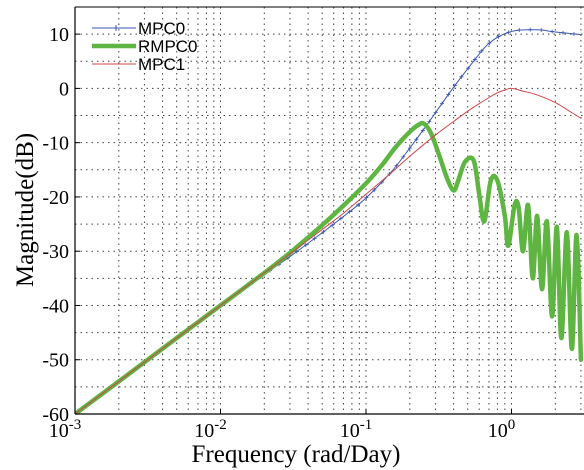 The width and height of the screenshot is (584, 470). I want to click on x-tick-exponent: -2, so click(220, 425).